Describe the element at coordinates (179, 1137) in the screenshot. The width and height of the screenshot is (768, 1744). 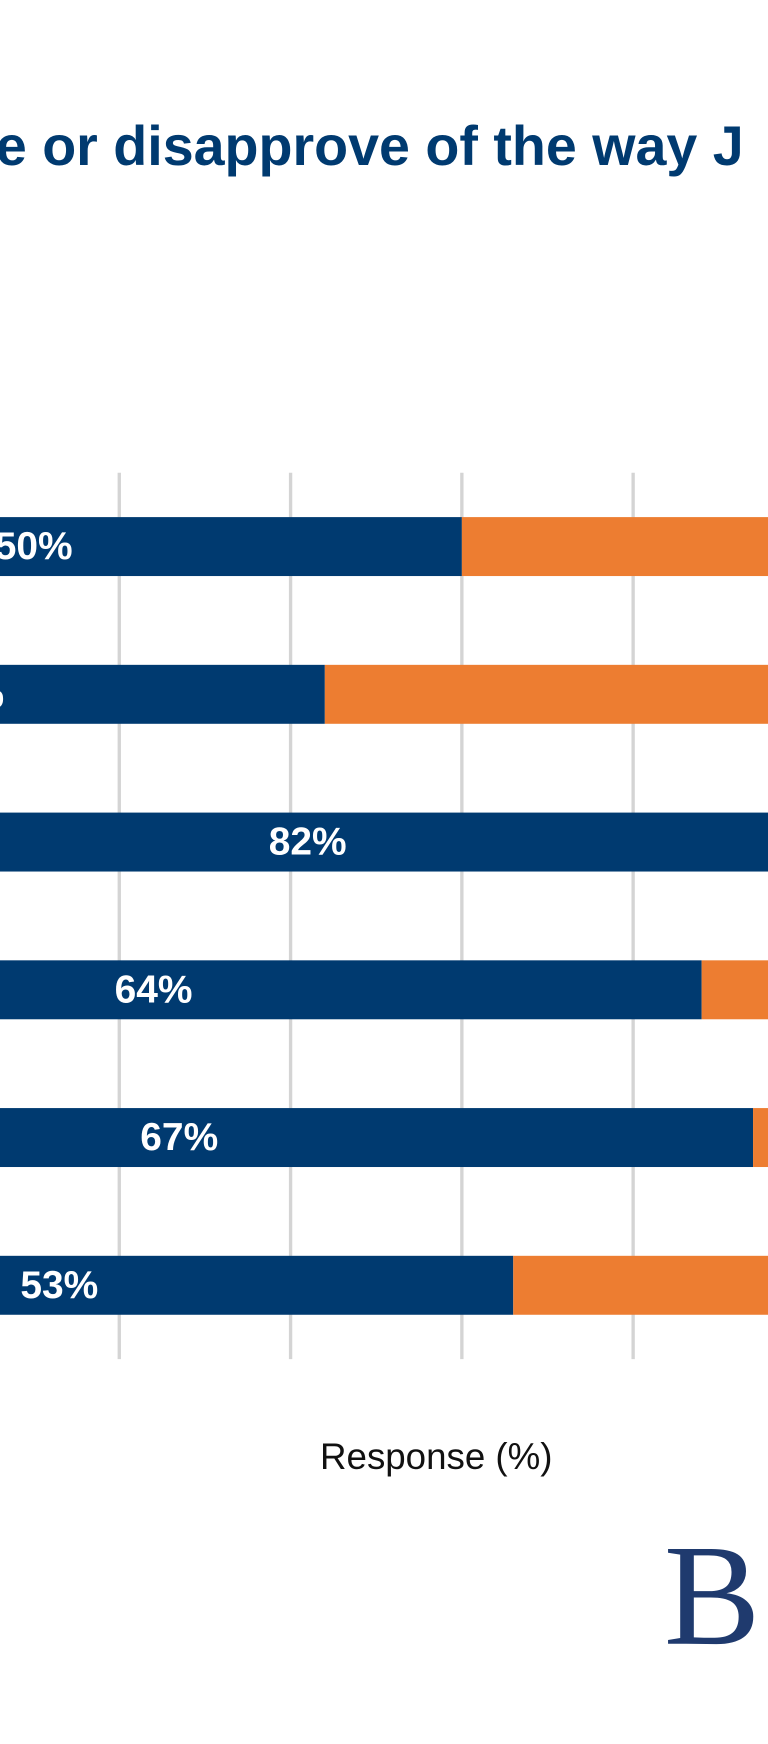
I see `value-label: 67%` at that location.